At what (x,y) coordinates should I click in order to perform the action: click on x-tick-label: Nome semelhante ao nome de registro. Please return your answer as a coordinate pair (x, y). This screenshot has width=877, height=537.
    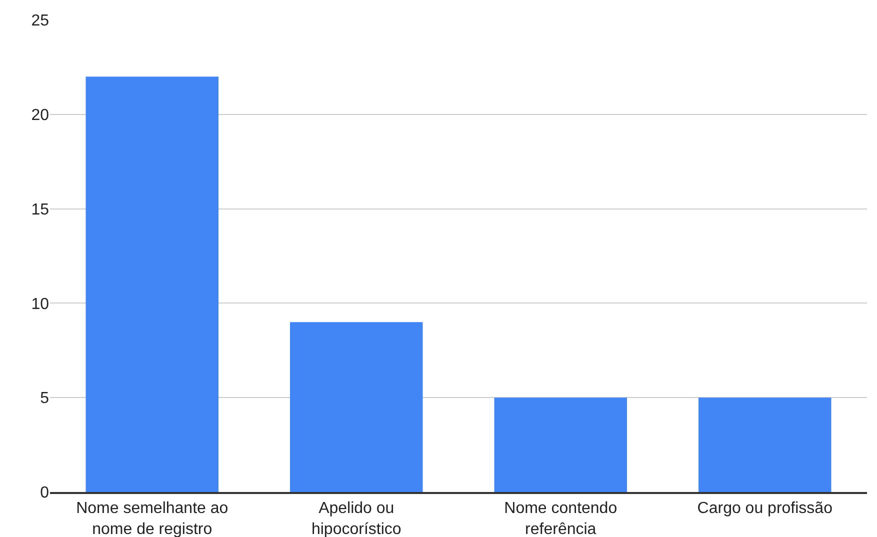
    Looking at the image, I should click on (152, 518).